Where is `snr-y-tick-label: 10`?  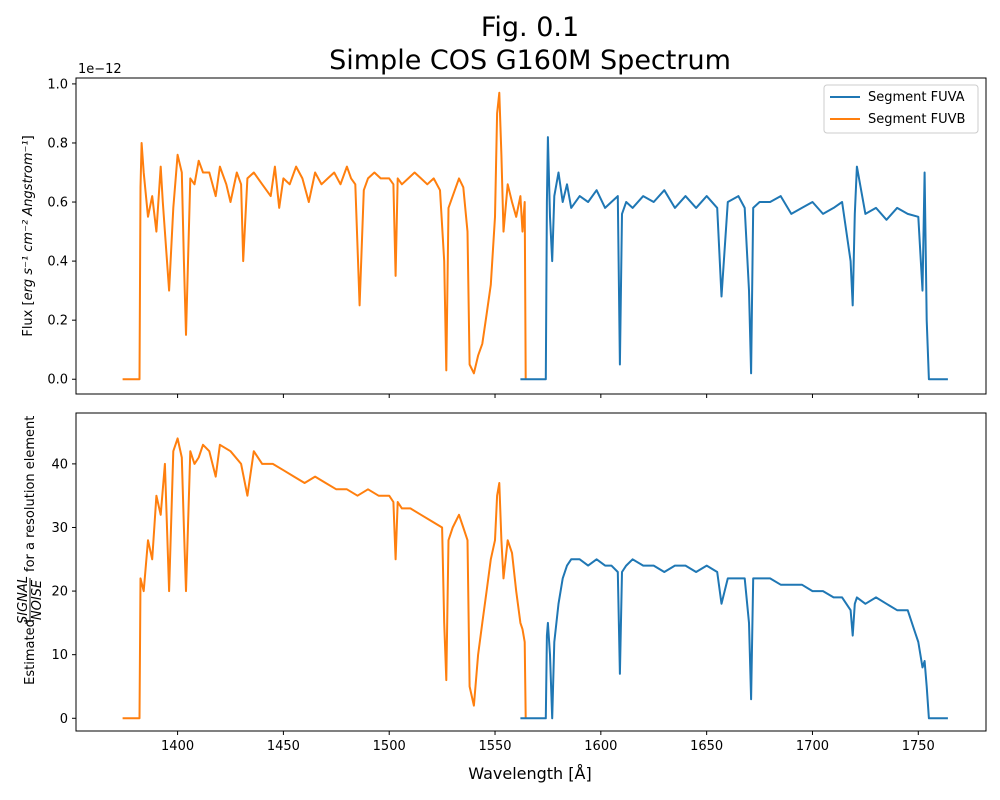
snr-y-tick-label: 10 is located at coordinates (59, 655).